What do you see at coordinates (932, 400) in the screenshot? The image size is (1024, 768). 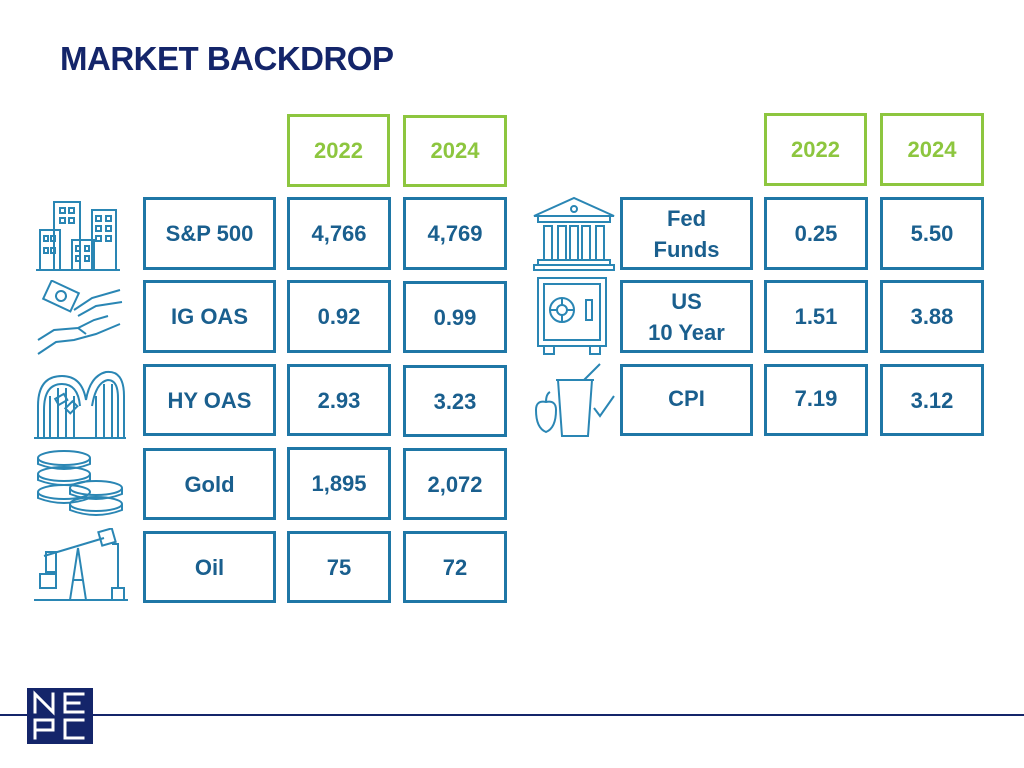 I see `right-row-2024-value: 3.12` at bounding box center [932, 400].